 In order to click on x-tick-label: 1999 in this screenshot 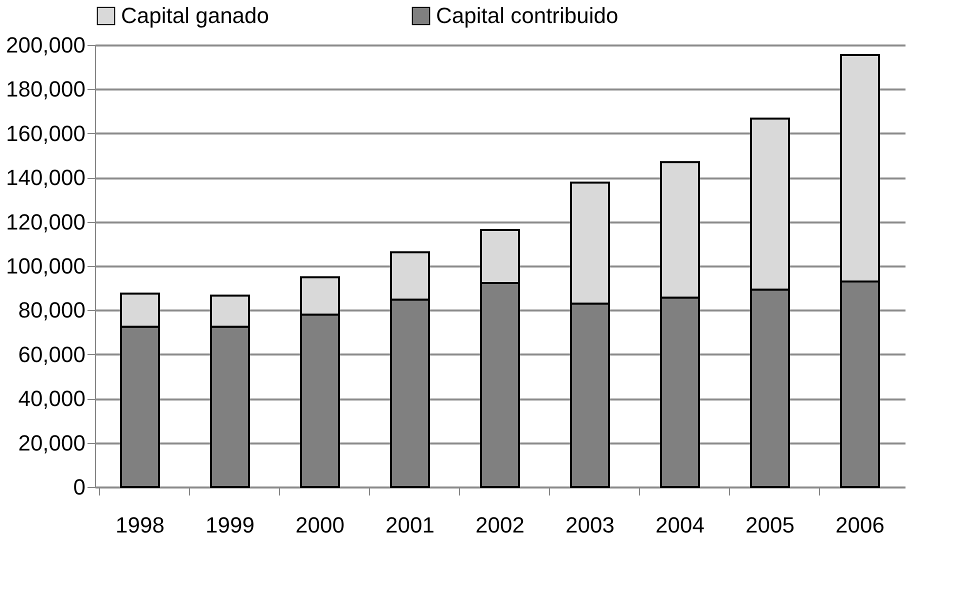, I will do `click(230, 525)`.